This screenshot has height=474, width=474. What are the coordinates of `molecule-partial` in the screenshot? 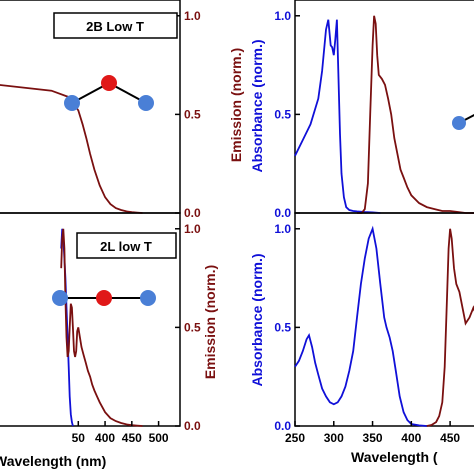 It's located at (463, 121).